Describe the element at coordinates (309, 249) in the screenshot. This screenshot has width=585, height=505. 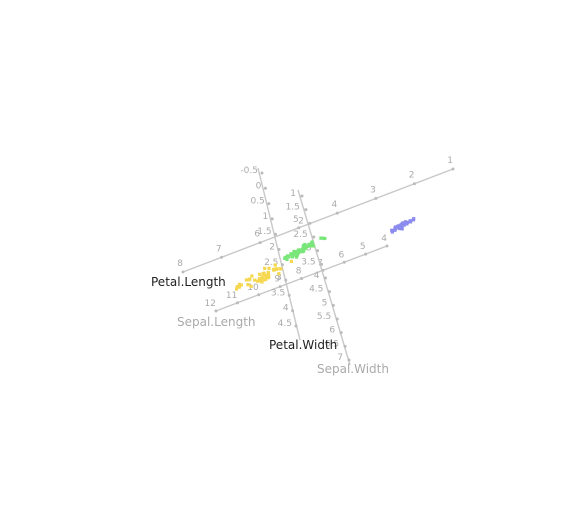
I see `axis-tick-label-sepal-width: 3` at that location.